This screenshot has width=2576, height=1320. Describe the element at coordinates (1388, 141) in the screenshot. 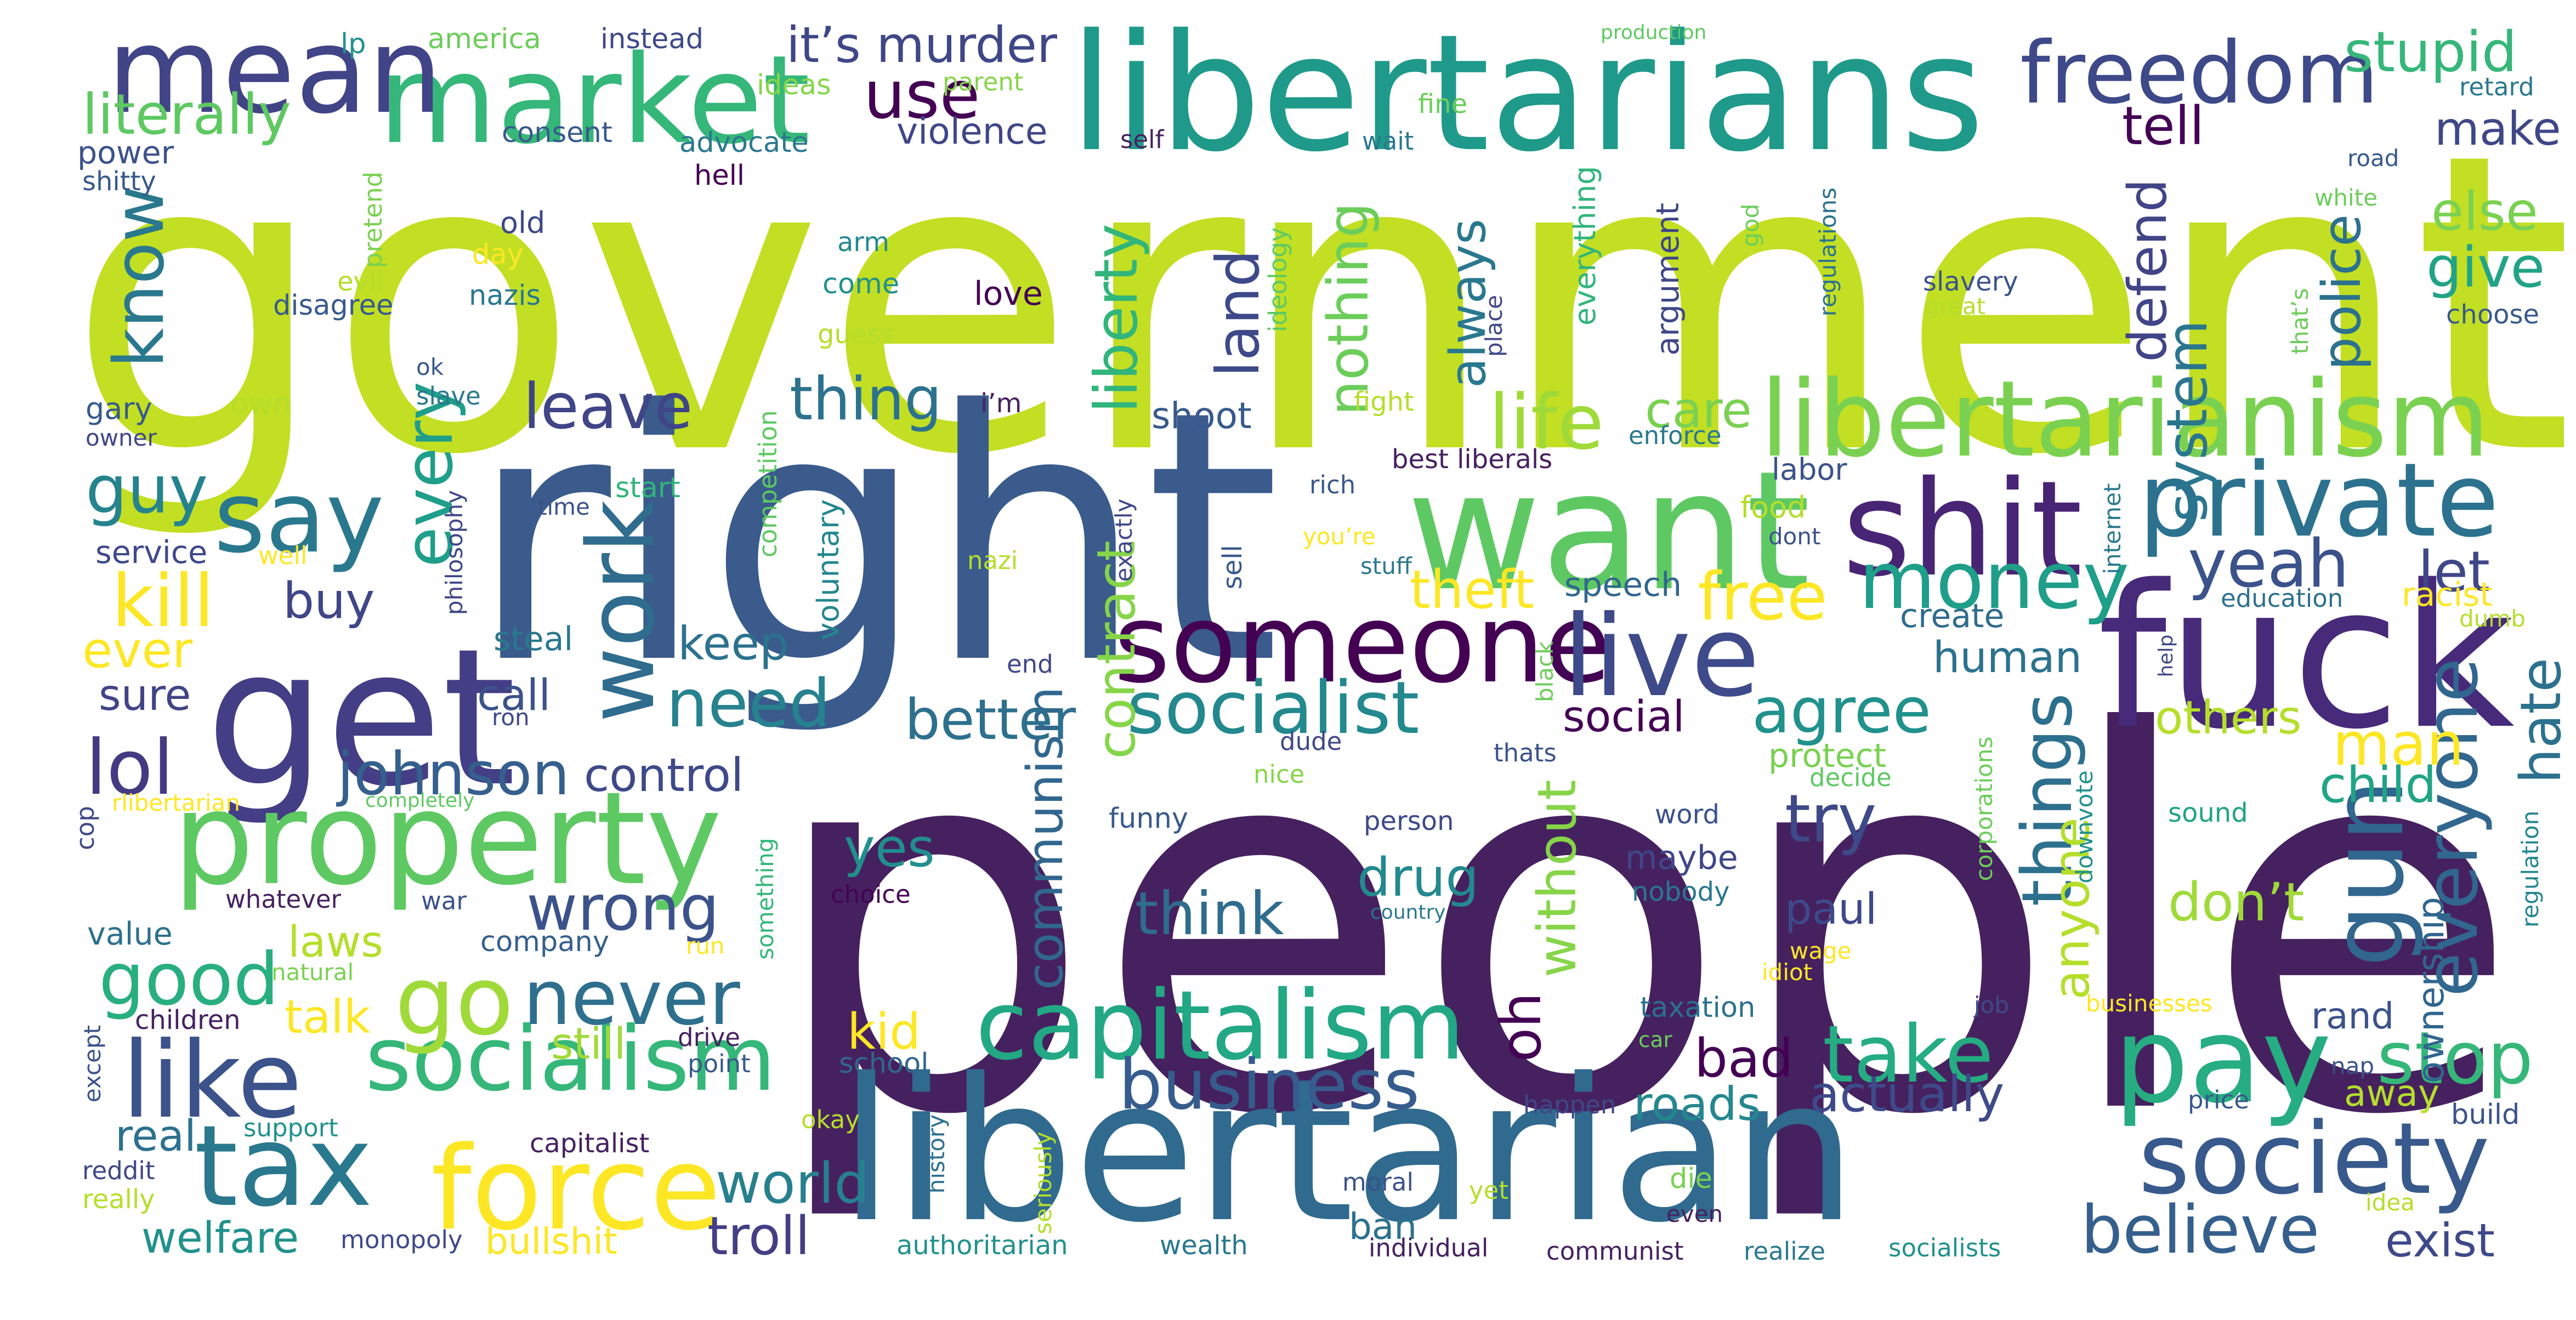

I see `cloud-word: wait` at that location.